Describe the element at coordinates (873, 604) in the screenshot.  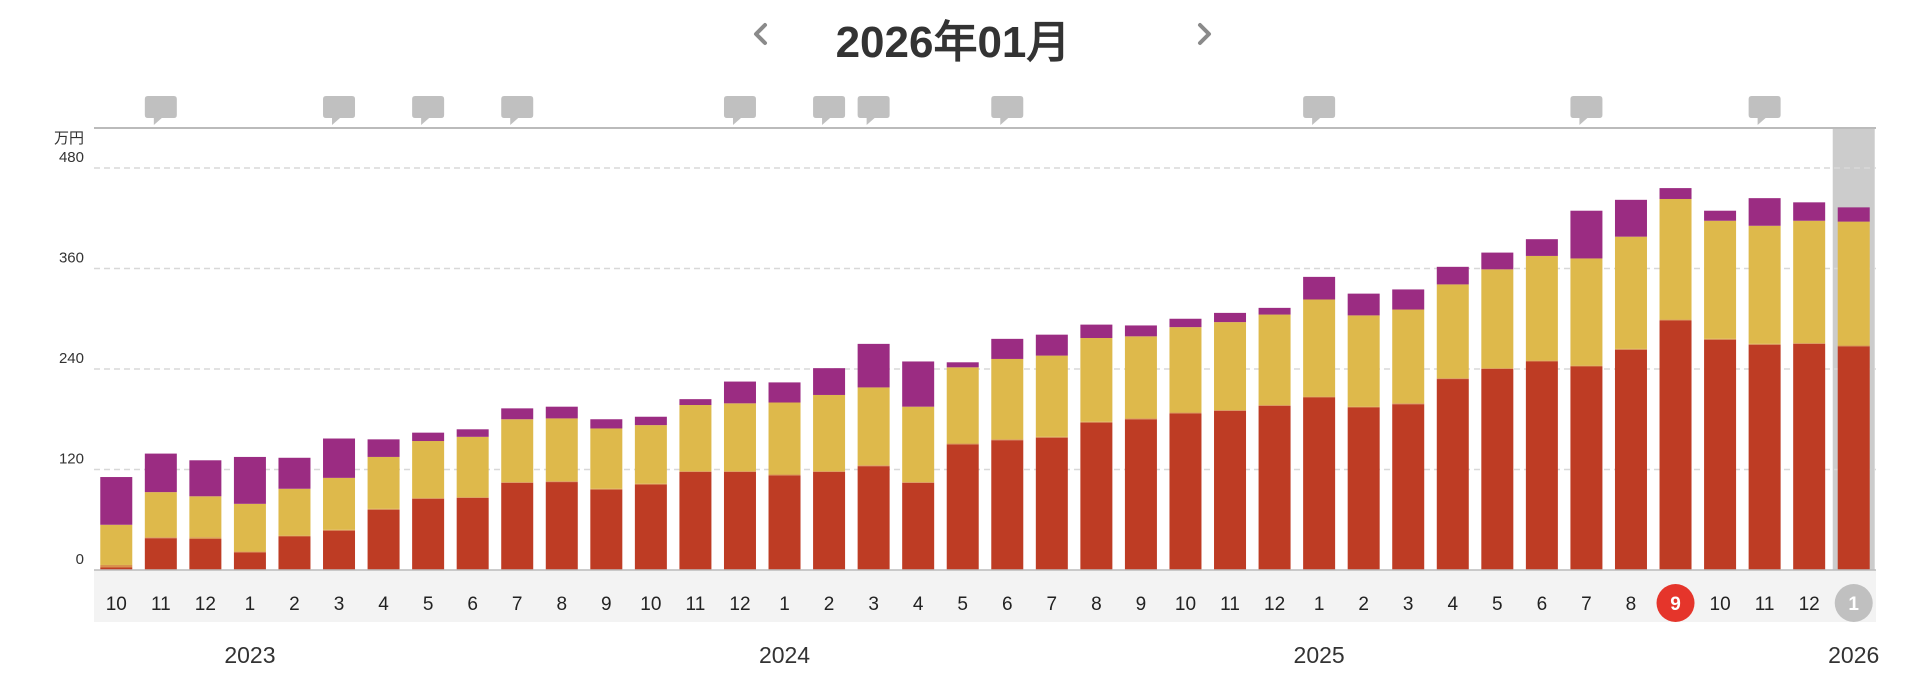
I see `x-tick-label: 3` at that location.